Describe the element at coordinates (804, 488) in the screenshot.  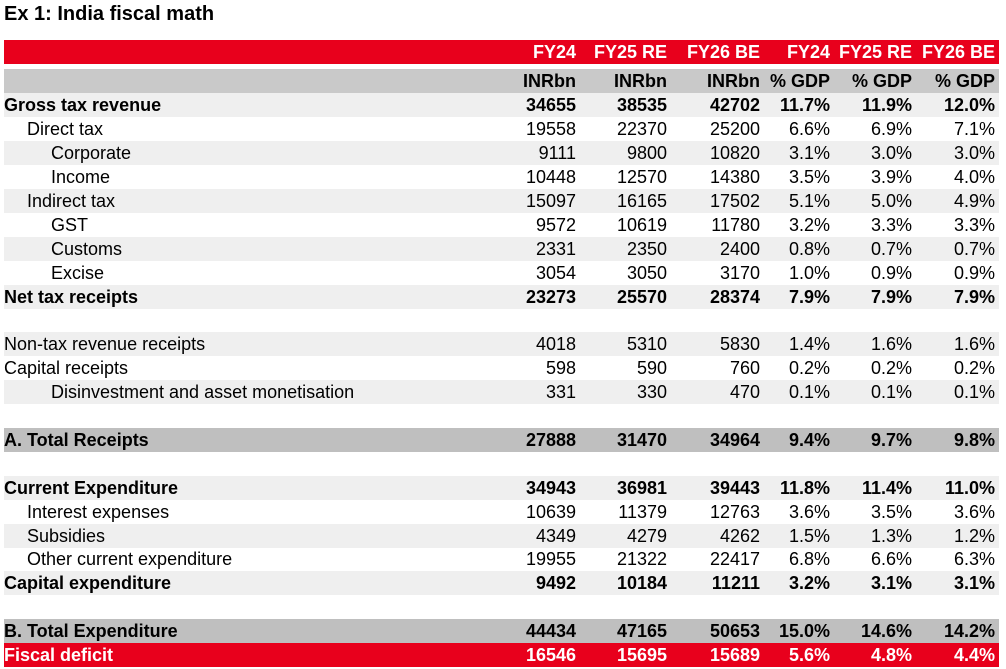
I see `row-value-3: 11.8%` at that location.